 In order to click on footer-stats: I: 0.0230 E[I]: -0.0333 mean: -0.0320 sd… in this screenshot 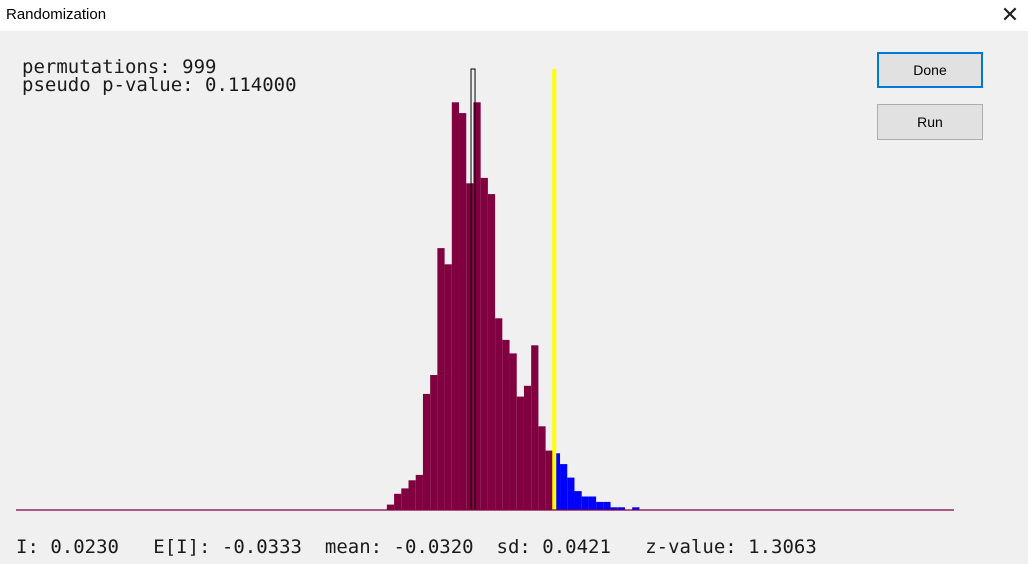, I will do `click(416, 547)`.